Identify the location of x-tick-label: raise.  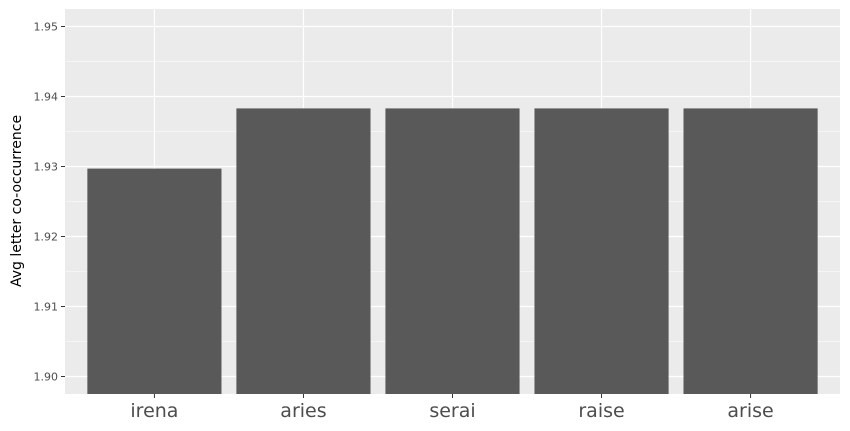
(601, 411).